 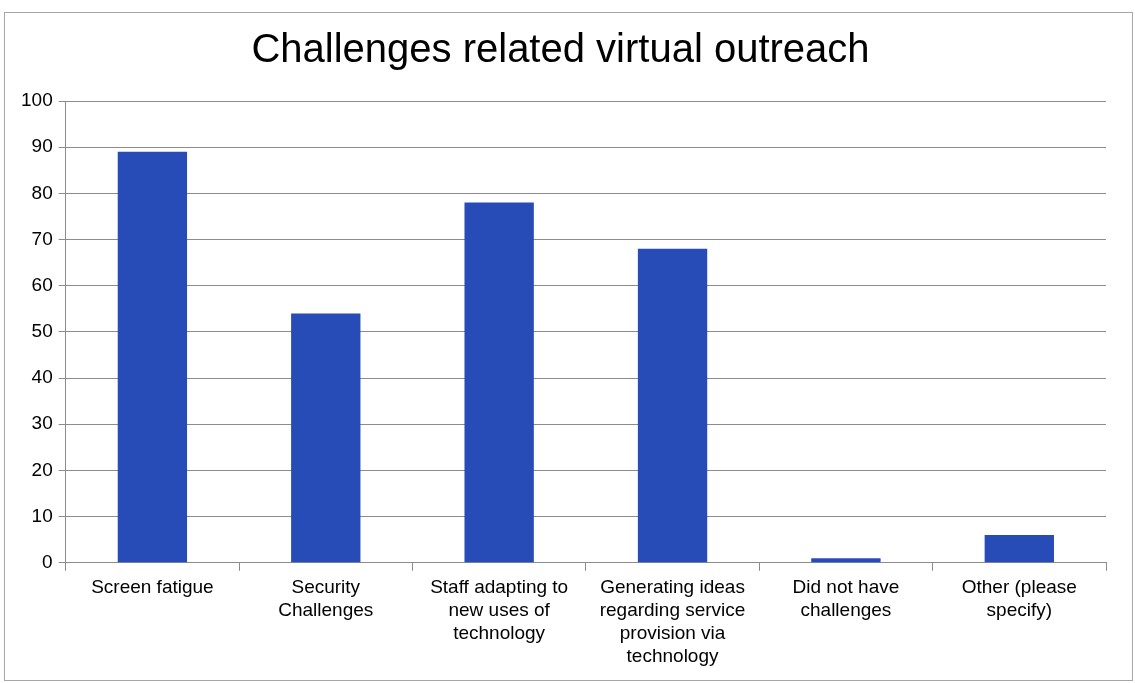 What do you see at coordinates (42, 146) in the screenshot?
I see `y-tick-label: 90` at bounding box center [42, 146].